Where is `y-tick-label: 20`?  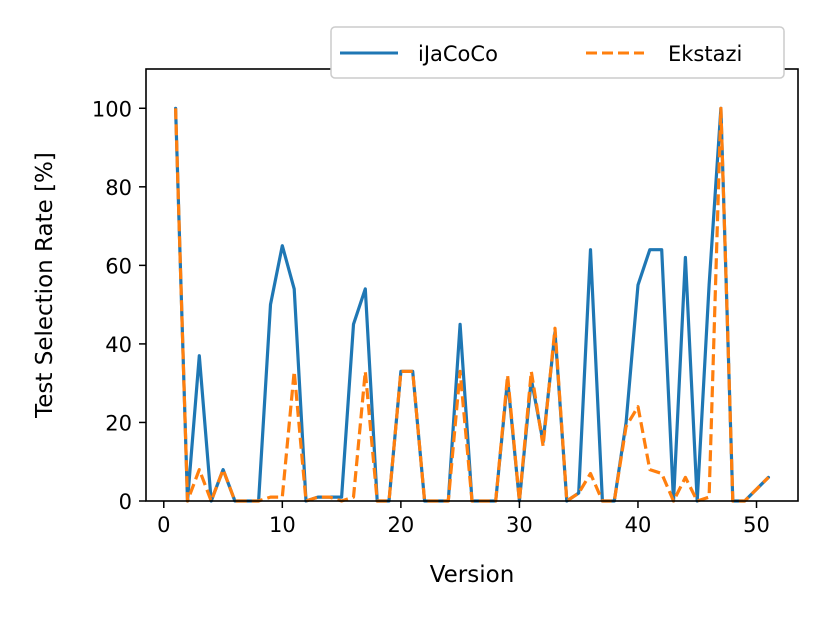
y-tick-label: 20 is located at coordinates (118, 423).